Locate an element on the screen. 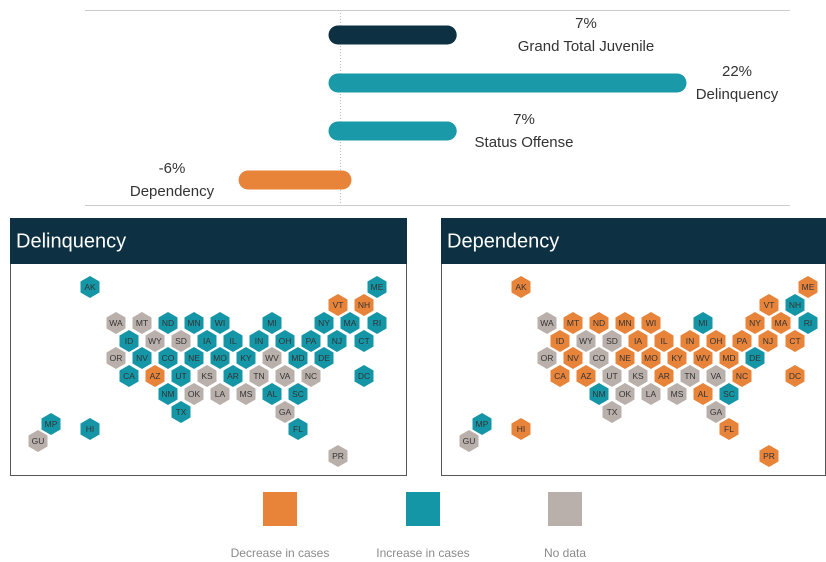 This screenshot has width=826, height=562. state-label: NV is located at coordinates (142, 358).